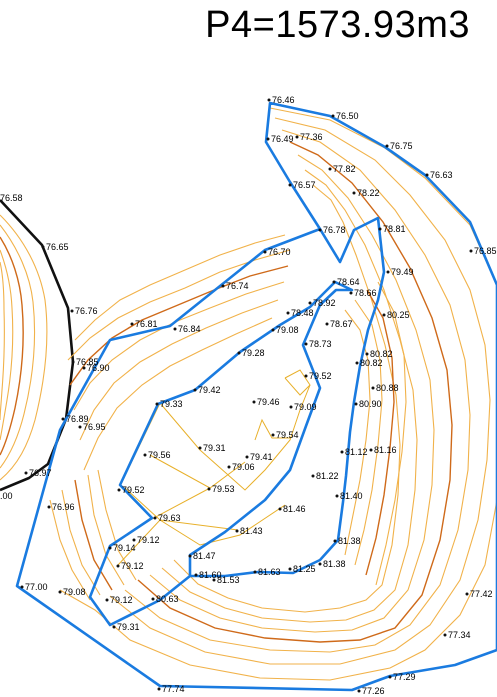 This screenshot has height=697, width=497. I want to click on elevation-label: 77.82, so click(344, 169).